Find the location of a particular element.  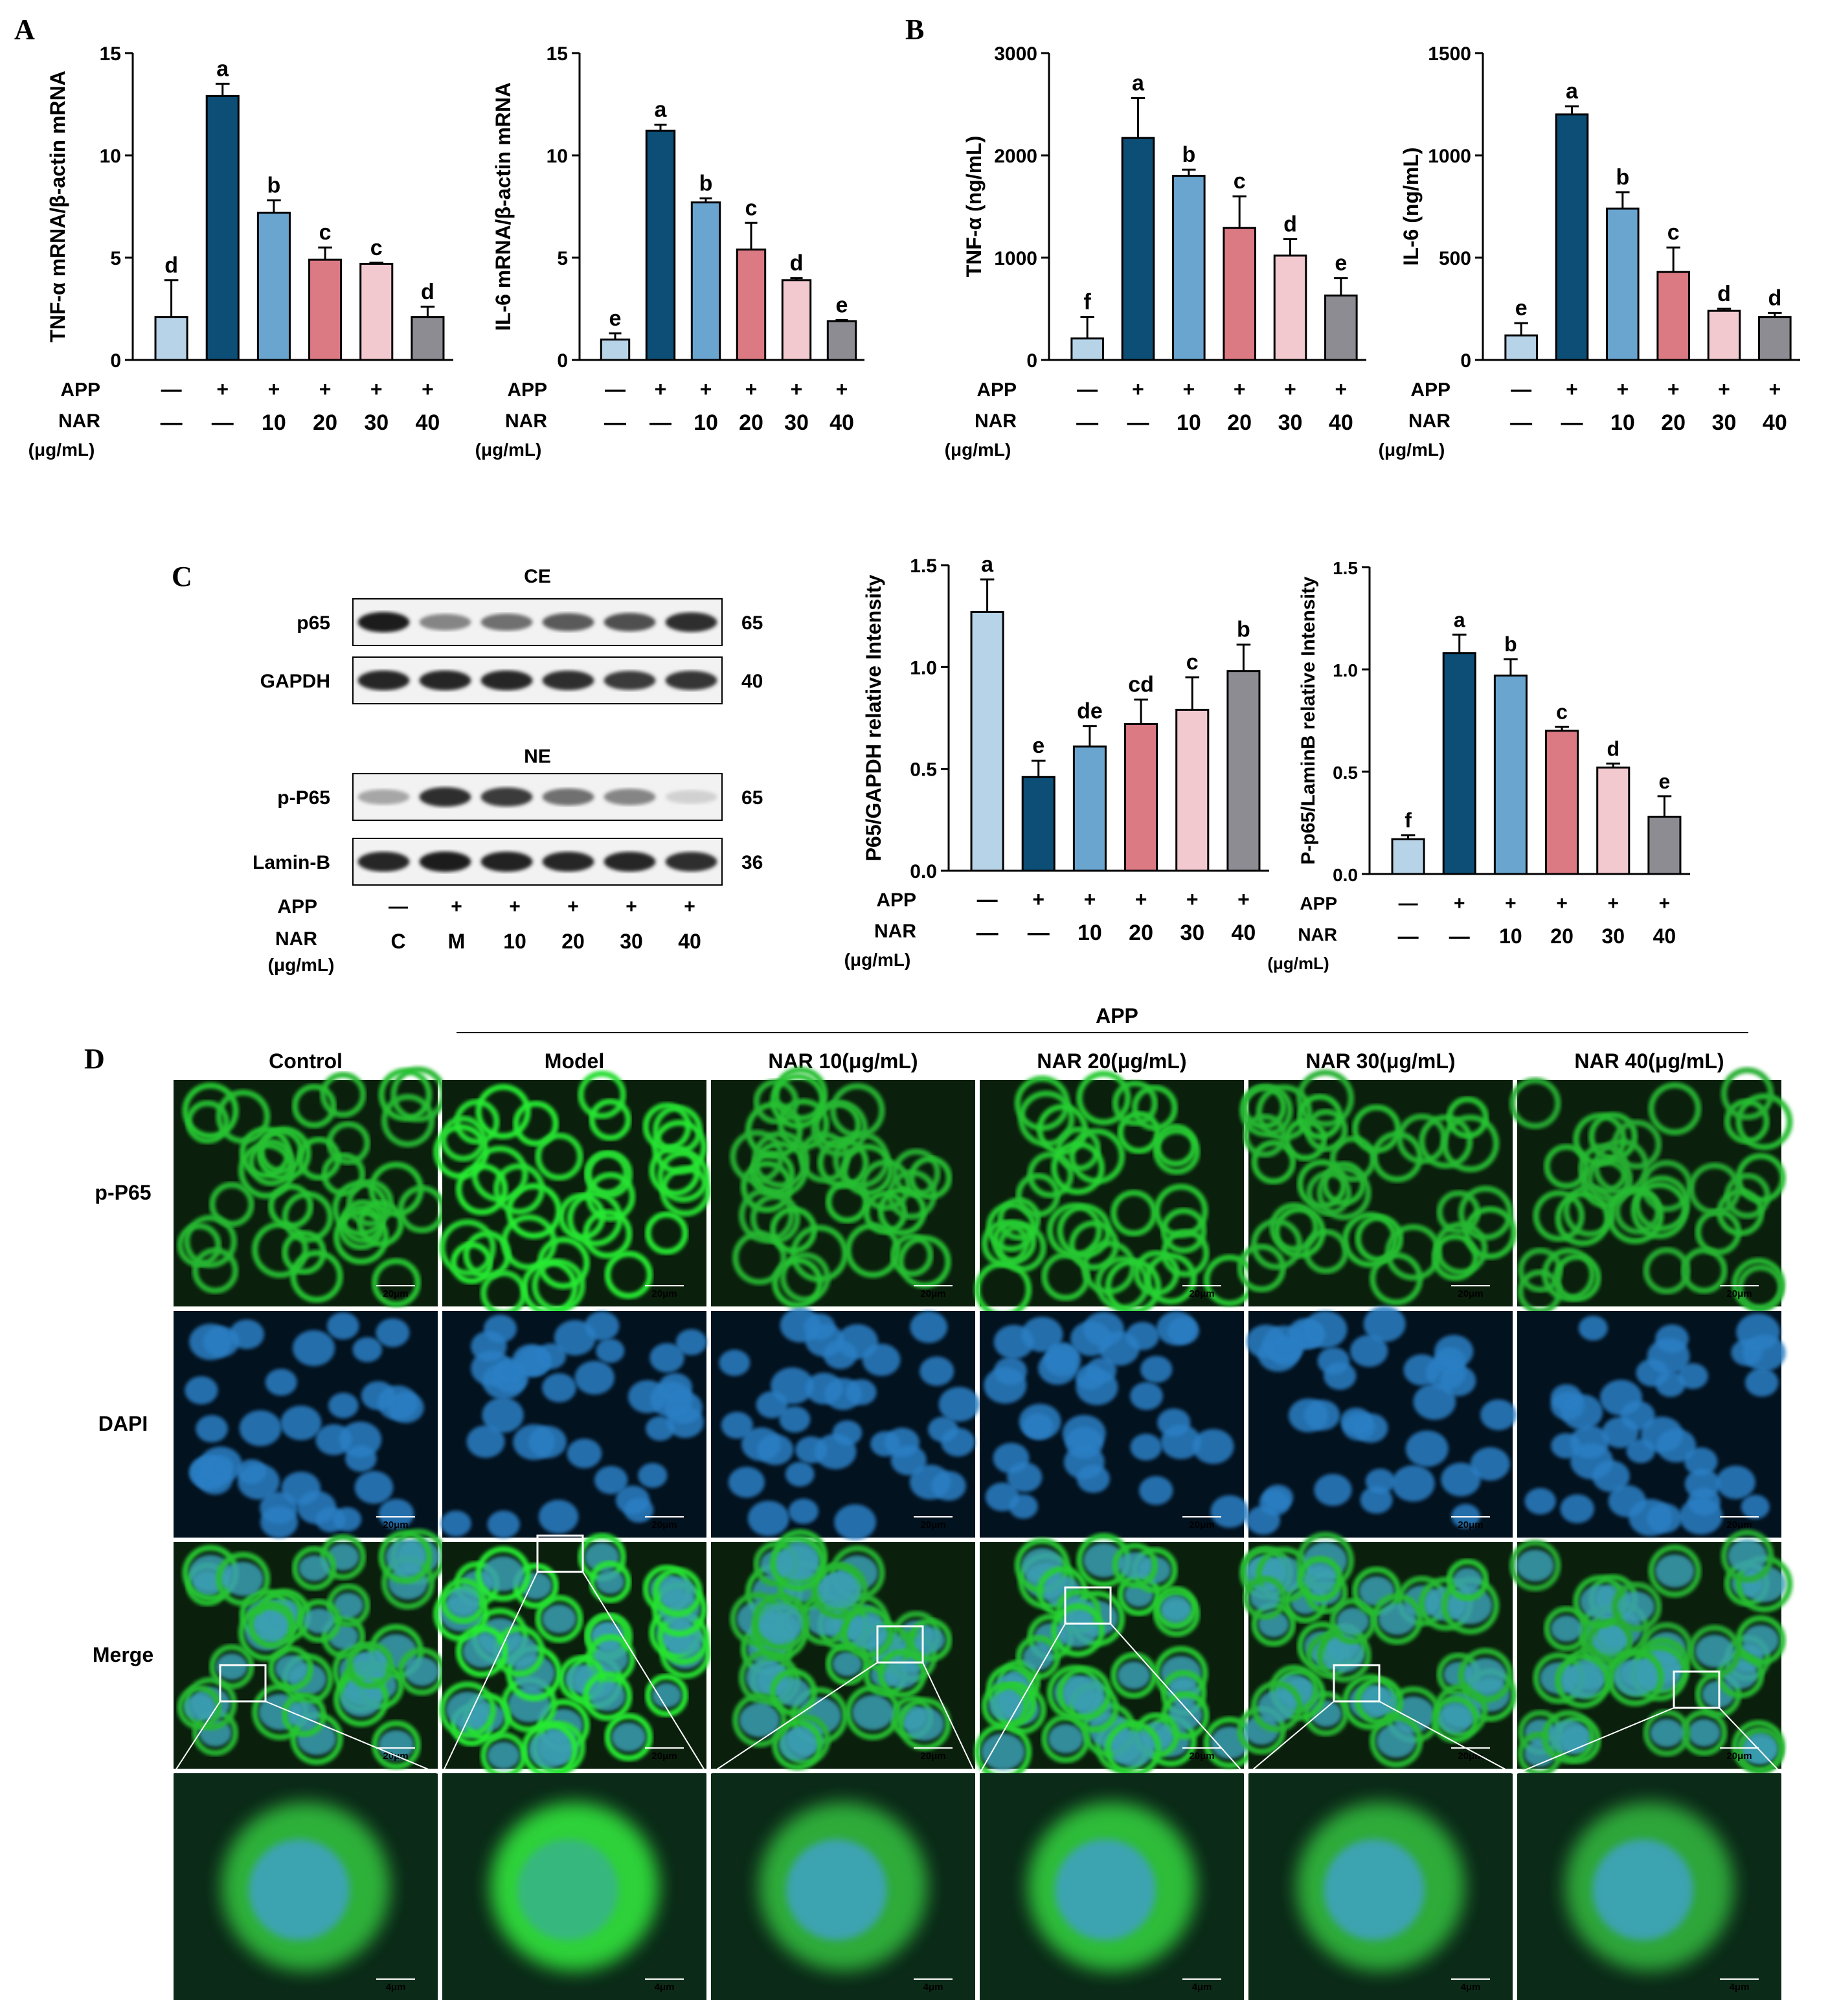

blot-protein-label: p65 is located at coordinates (313, 623).